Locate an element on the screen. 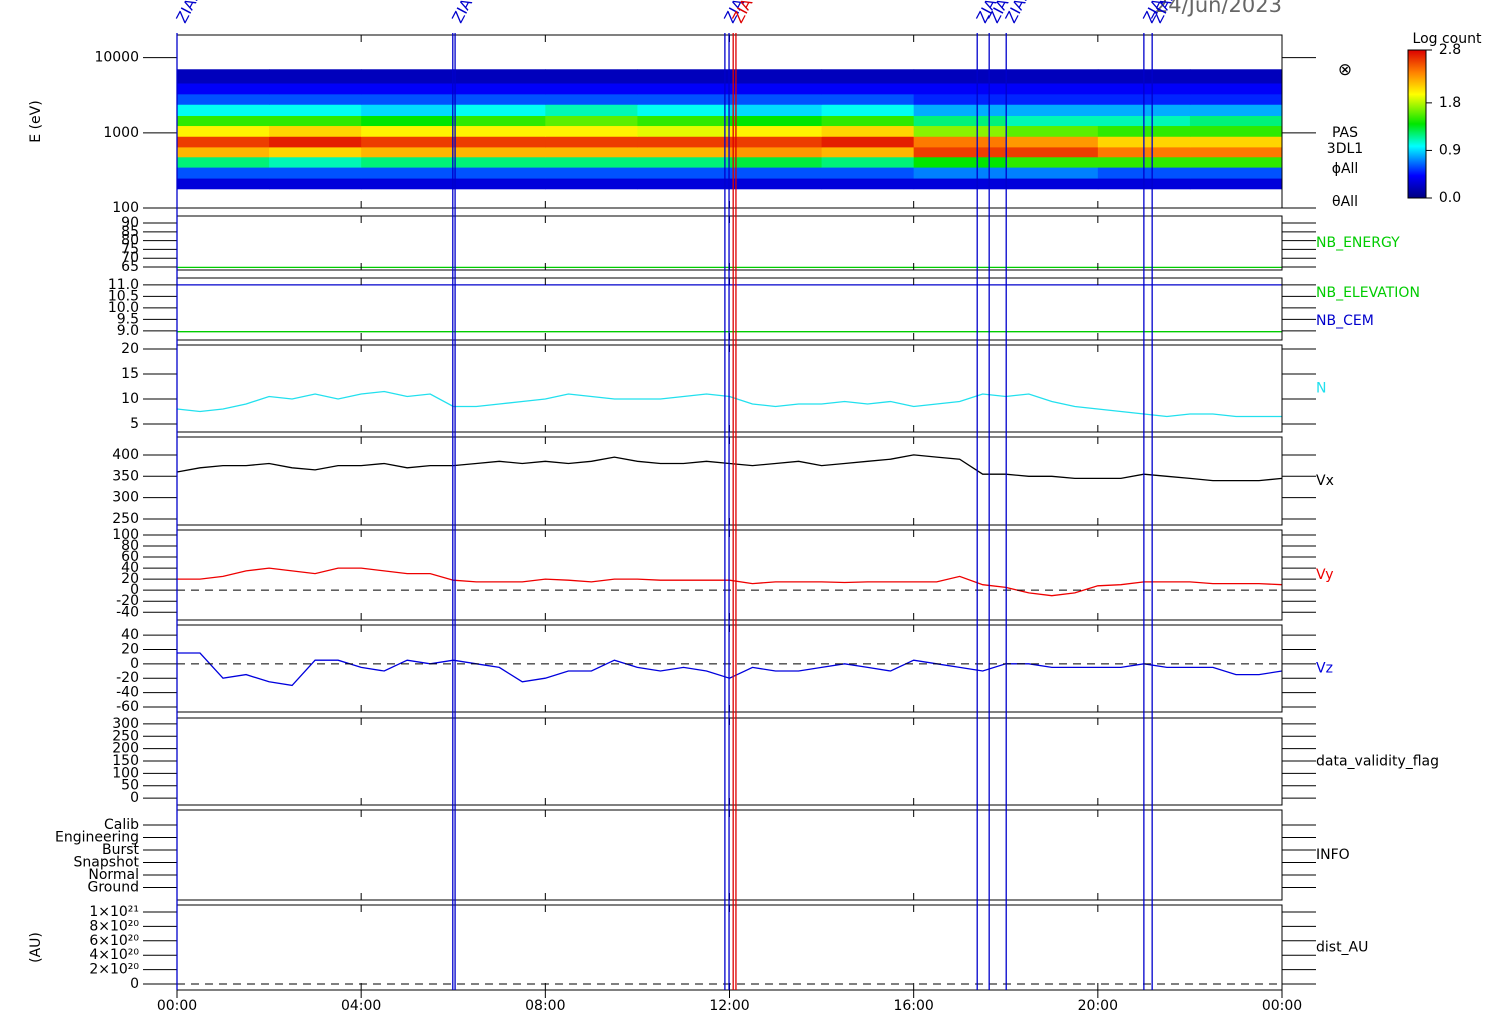 This screenshot has width=1512, height=1020. y-tick-label: Calib is located at coordinates (121, 825).